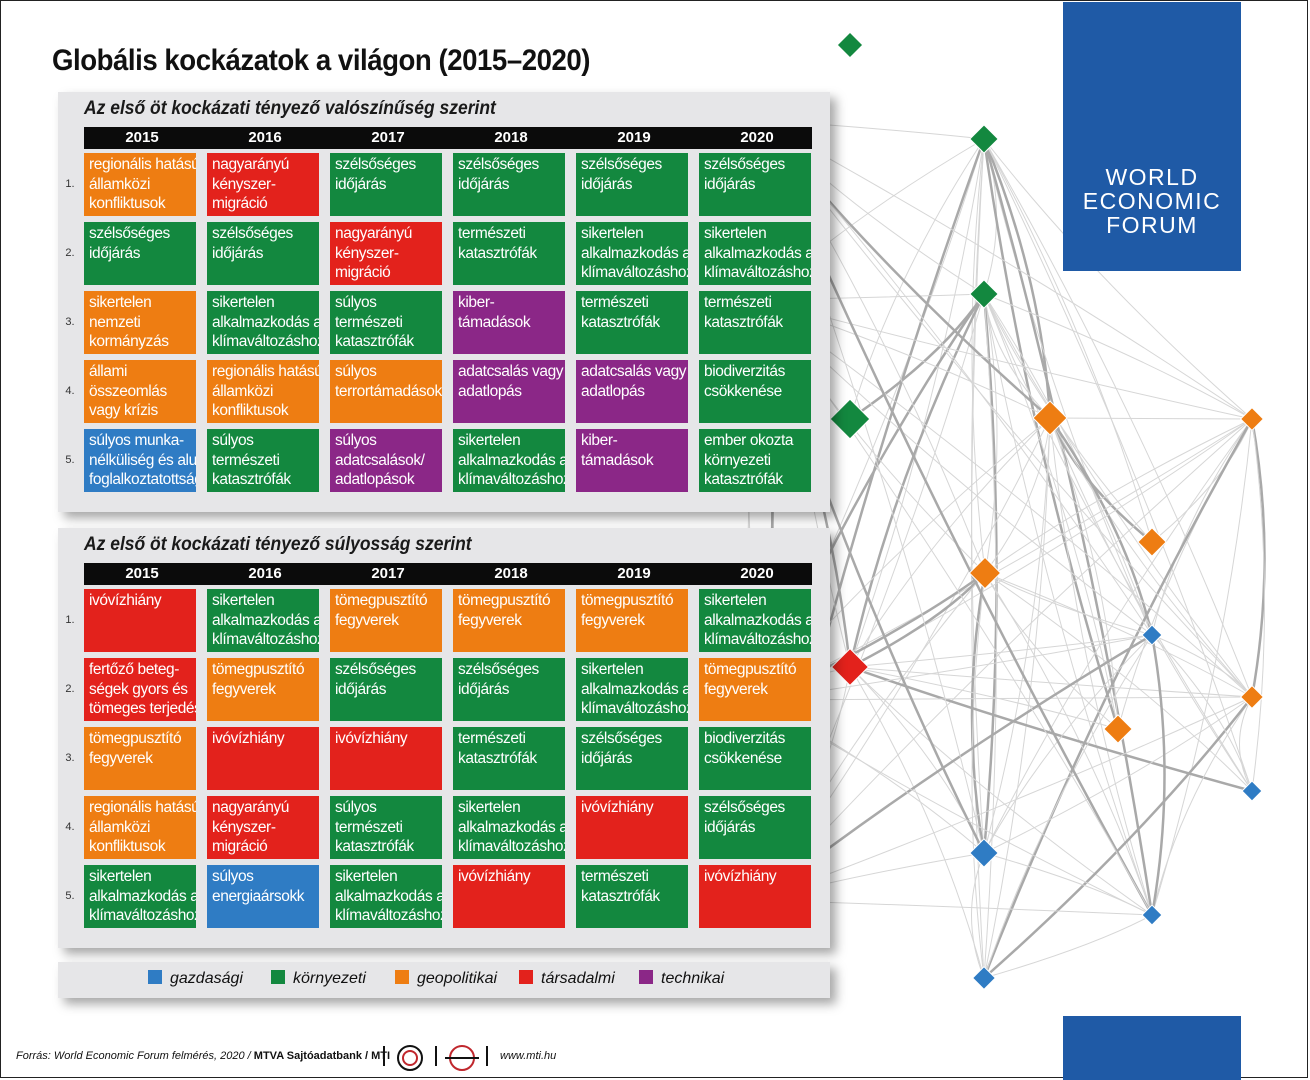  Describe the element at coordinates (509, 620) in the screenshot. I see `risk-cell: tömegpusztító fegyverek` at that location.